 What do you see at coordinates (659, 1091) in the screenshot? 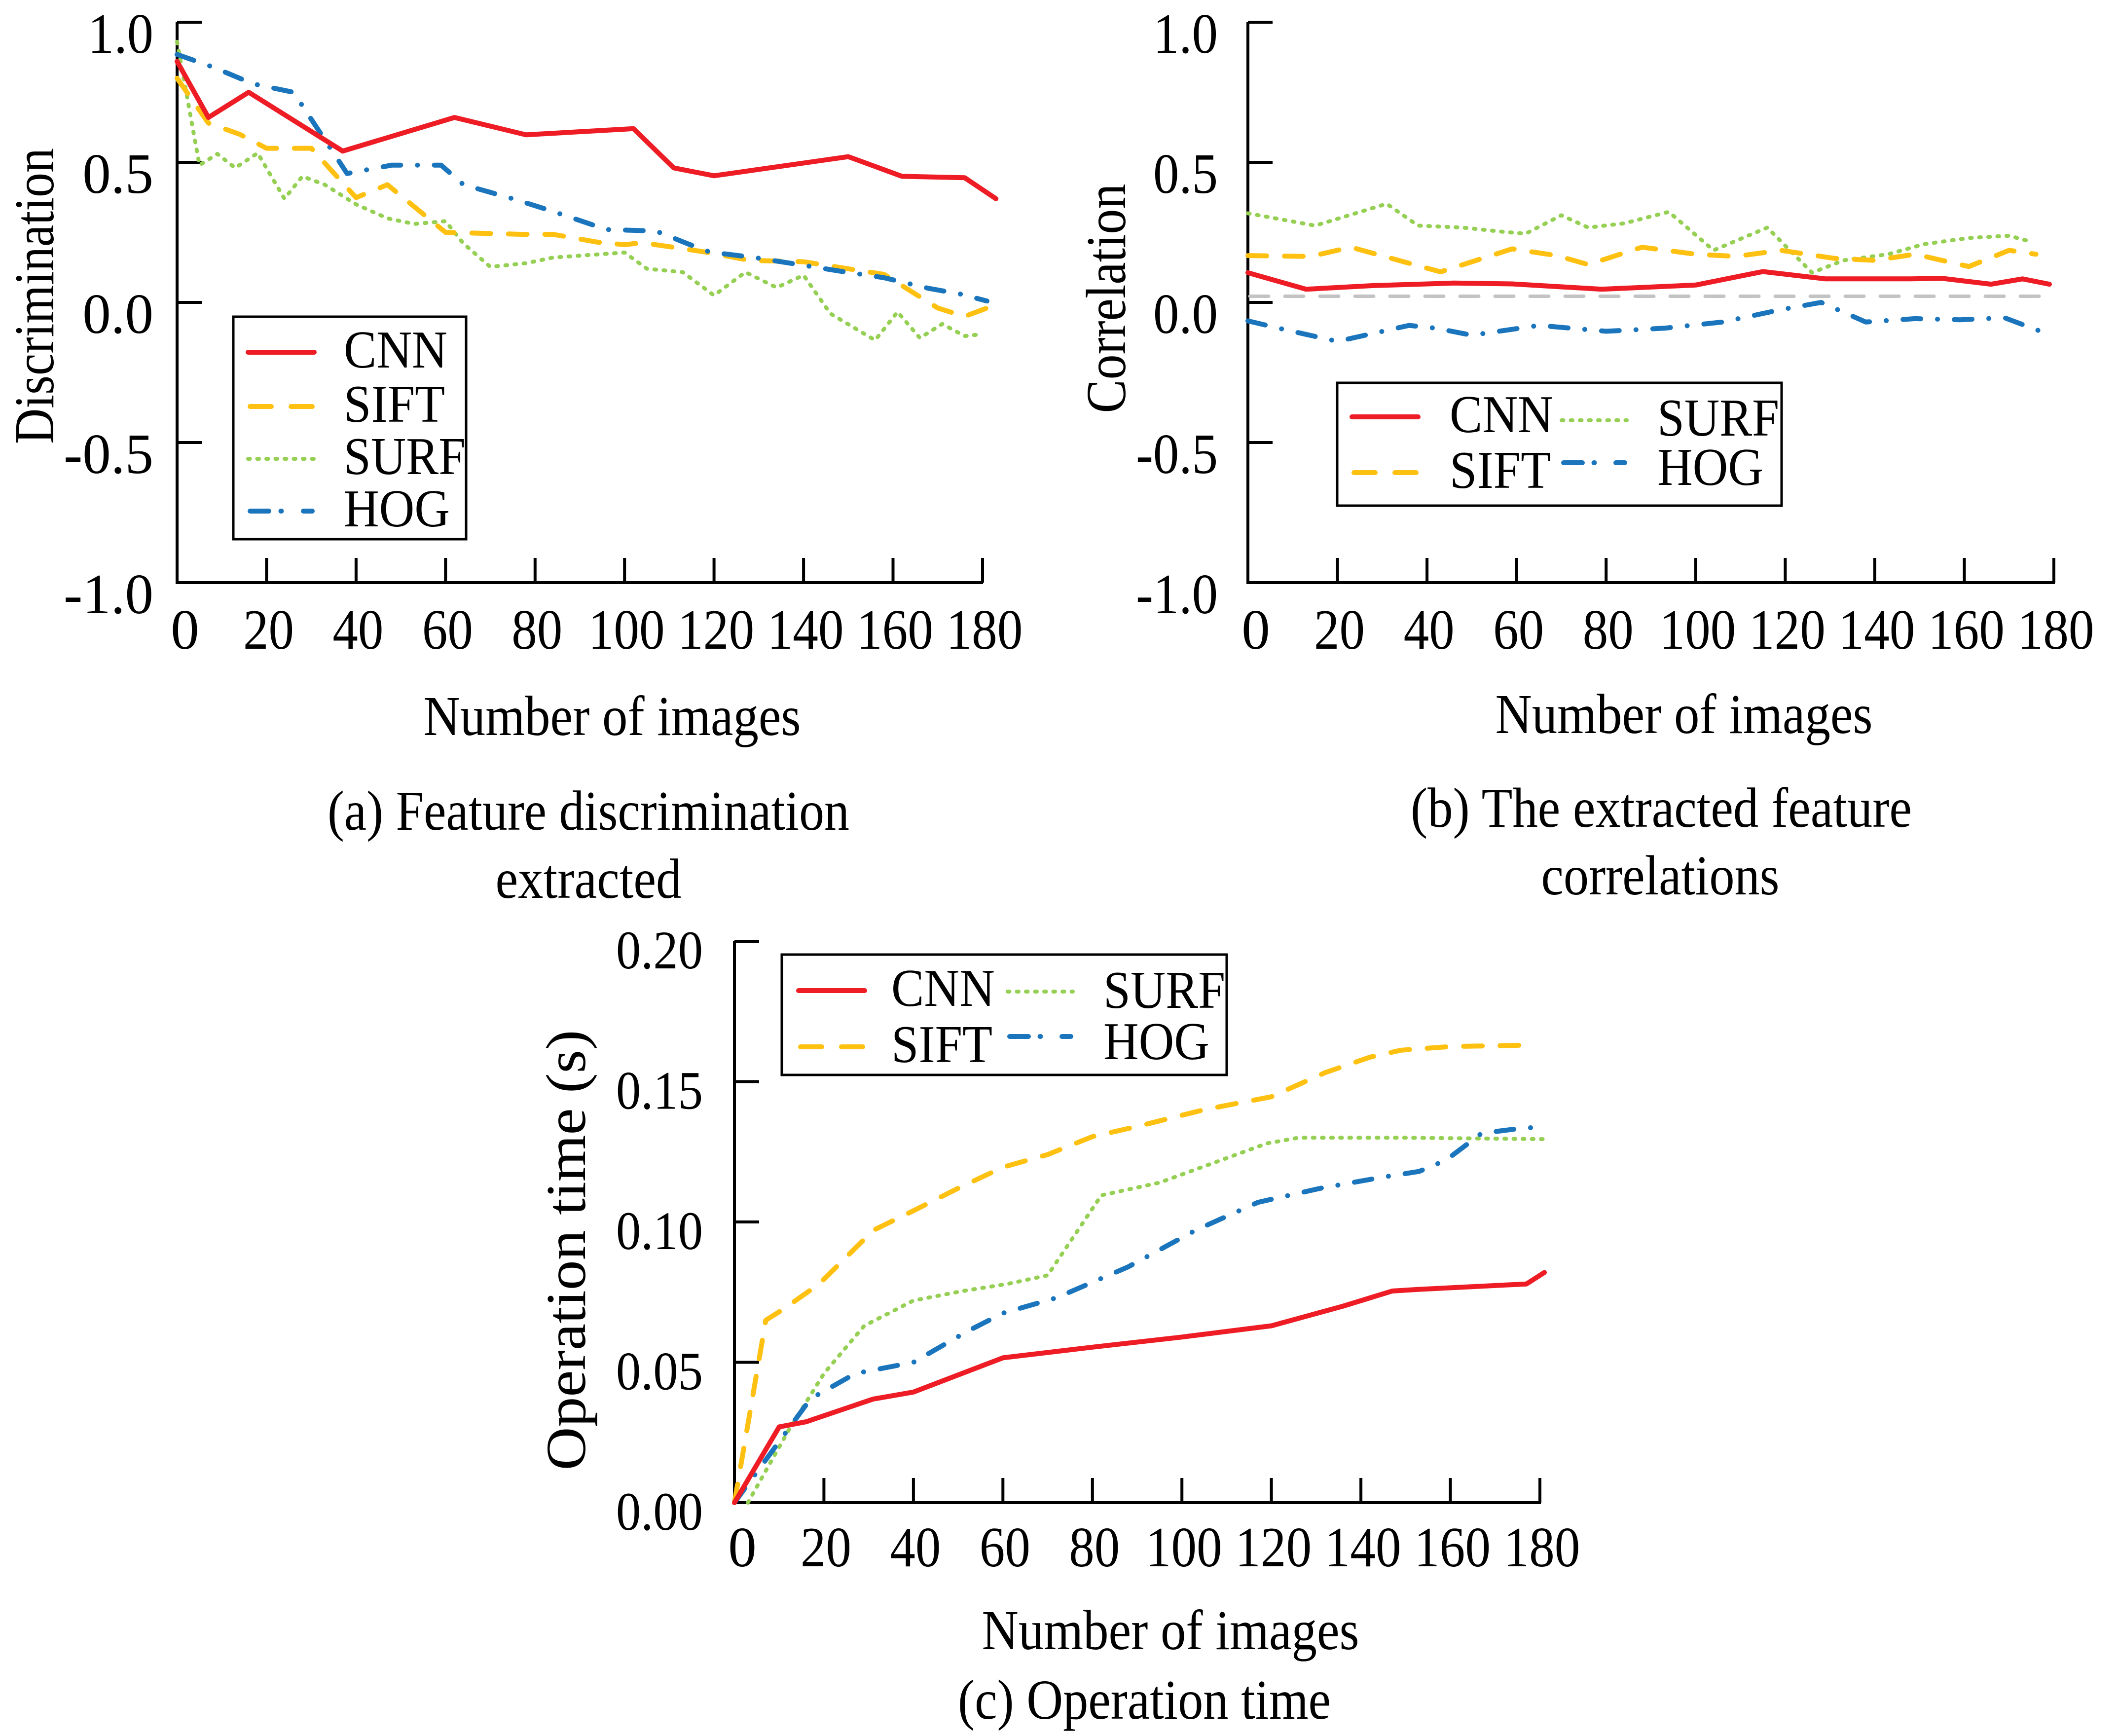
I see `svg-text: 0.15` at bounding box center [659, 1091].